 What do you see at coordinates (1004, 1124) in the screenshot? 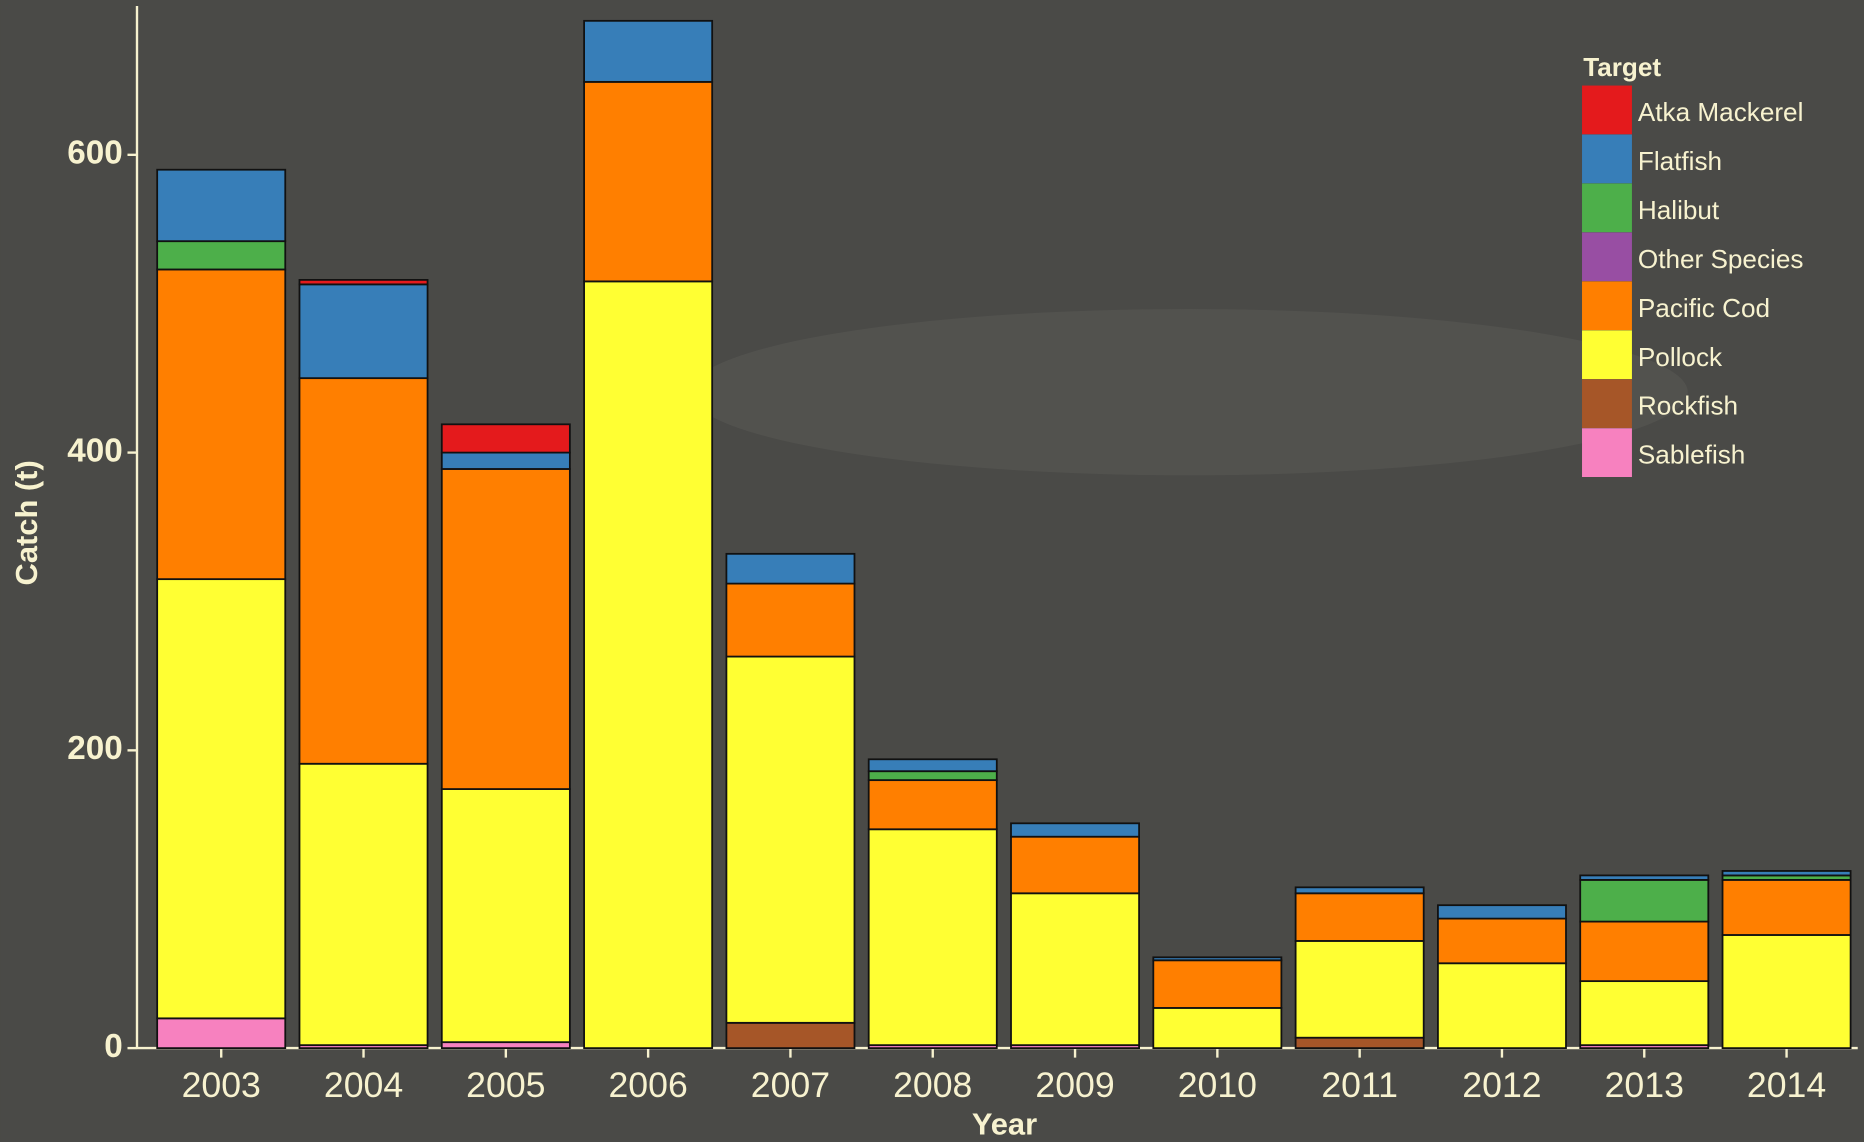
I see `x-axis-title: Year` at bounding box center [1004, 1124].